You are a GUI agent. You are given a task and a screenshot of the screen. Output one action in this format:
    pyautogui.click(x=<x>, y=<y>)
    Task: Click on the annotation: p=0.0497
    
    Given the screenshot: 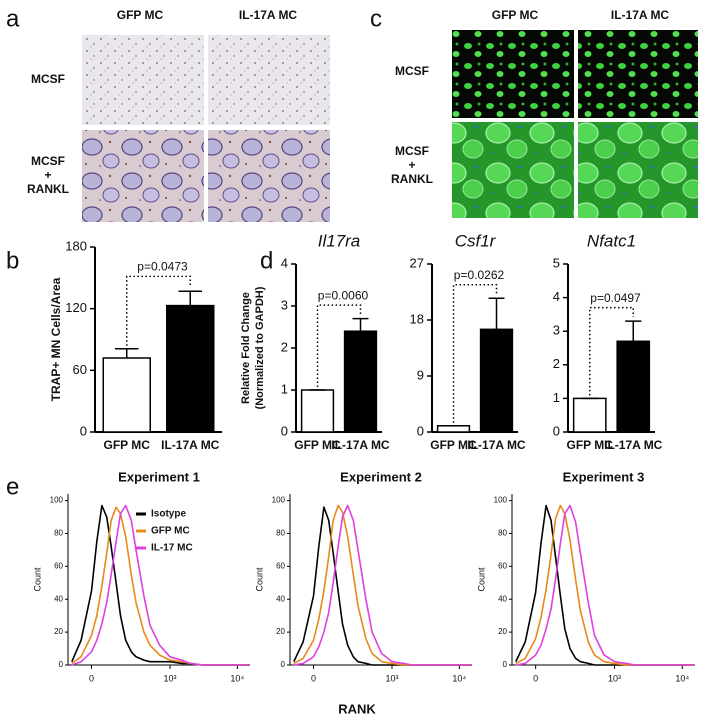 What is the action you would take?
    pyautogui.click(x=615, y=298)
    